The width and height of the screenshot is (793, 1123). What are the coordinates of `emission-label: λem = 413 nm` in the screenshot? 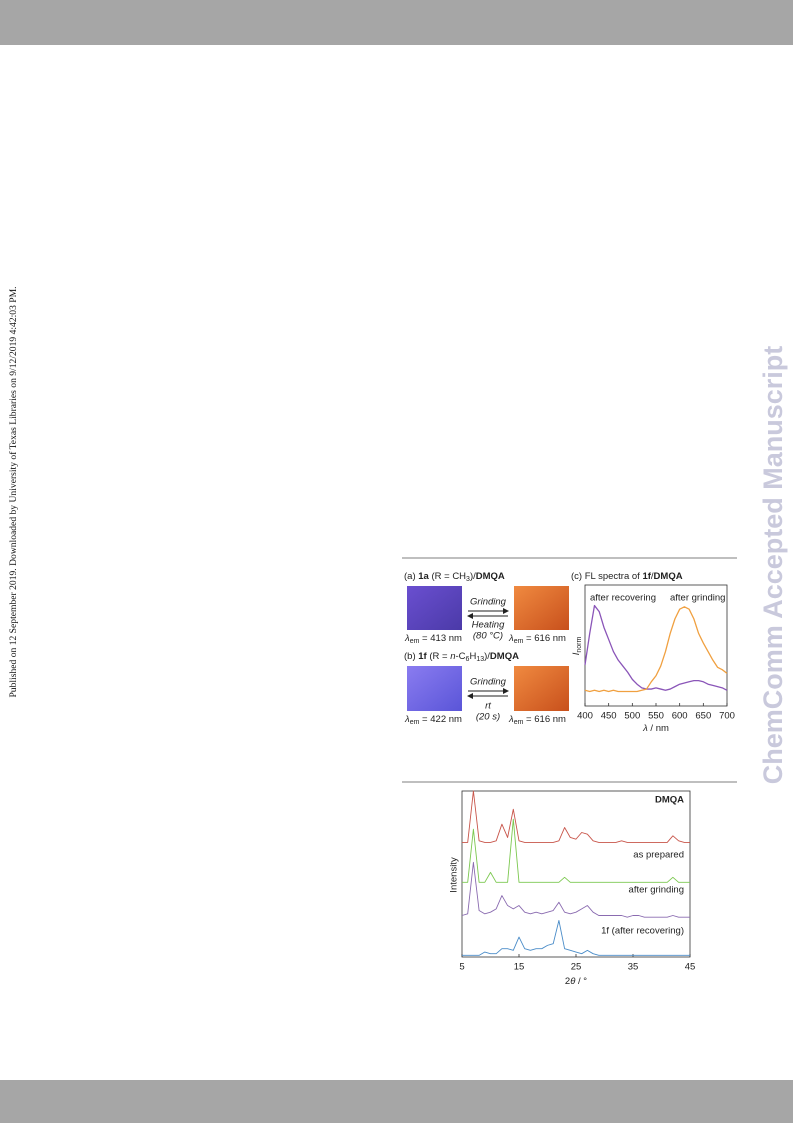 It's located at (433, 639).